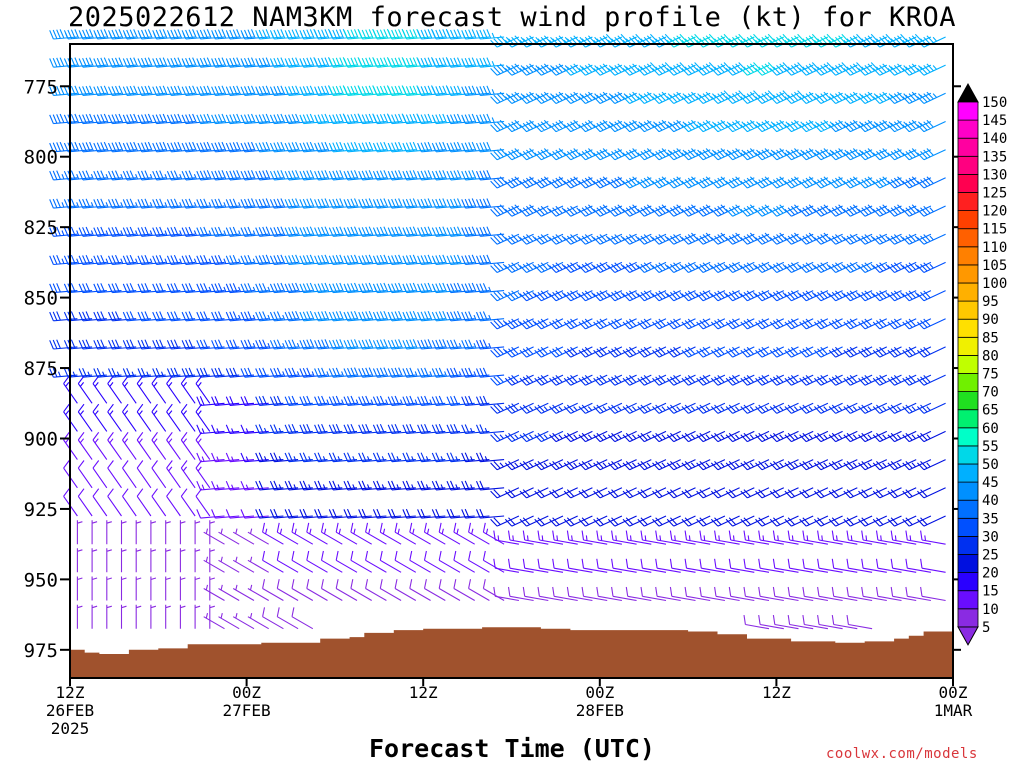 This screenshot has height=768, width=1024. Describe the element at coordinates (41, 158) in the screenshot. I see `y-tick-label: 800` at that location.